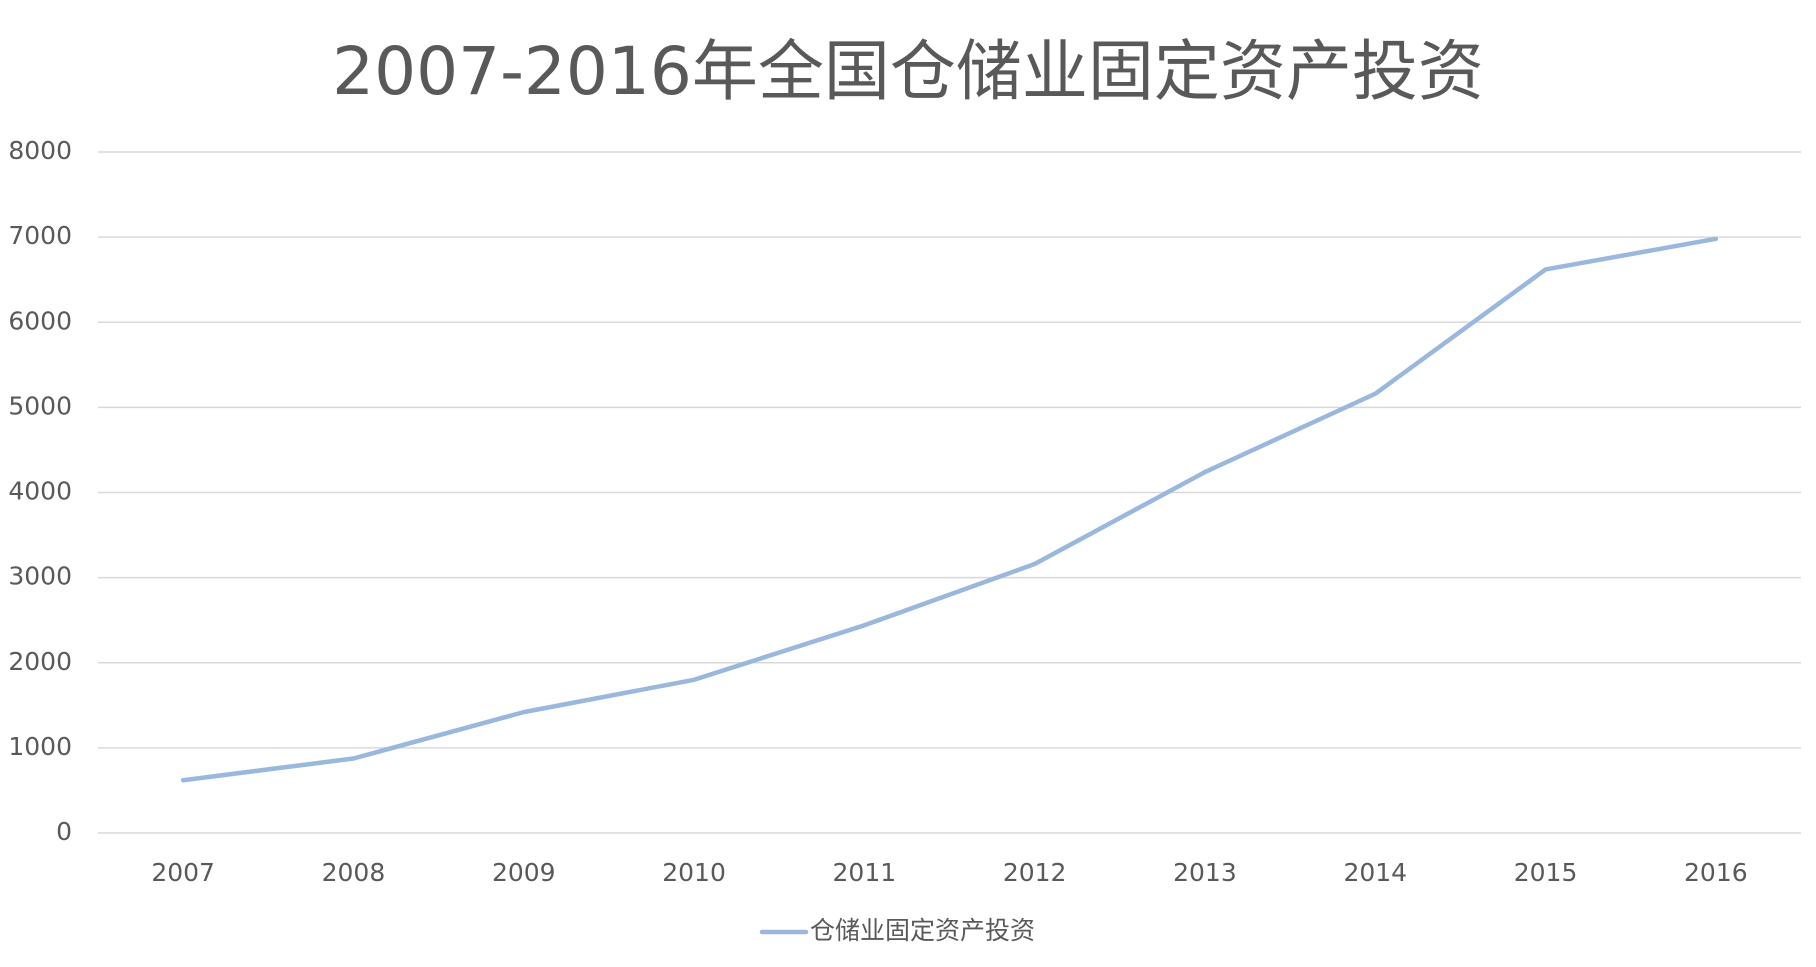  What do you see at coordinates (694, 872) in the screenshot?
I see `x-tick-label: 2010` at bounding box center [694, 872].